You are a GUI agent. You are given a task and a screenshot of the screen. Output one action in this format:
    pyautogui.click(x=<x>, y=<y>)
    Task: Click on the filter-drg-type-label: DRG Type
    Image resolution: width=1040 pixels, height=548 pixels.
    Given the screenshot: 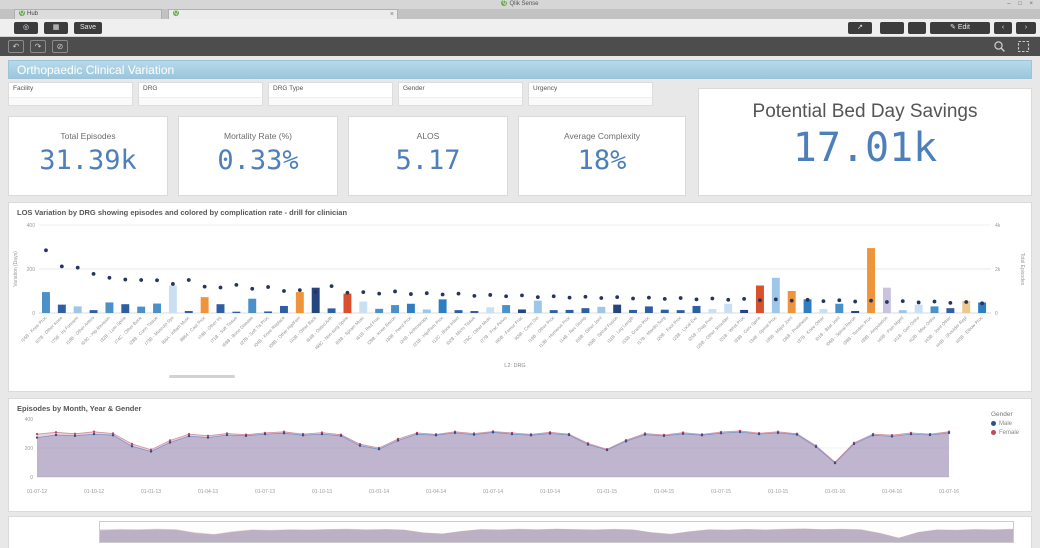 What is the action you would take?
    pyautogui.click(x=288, y=88)
    